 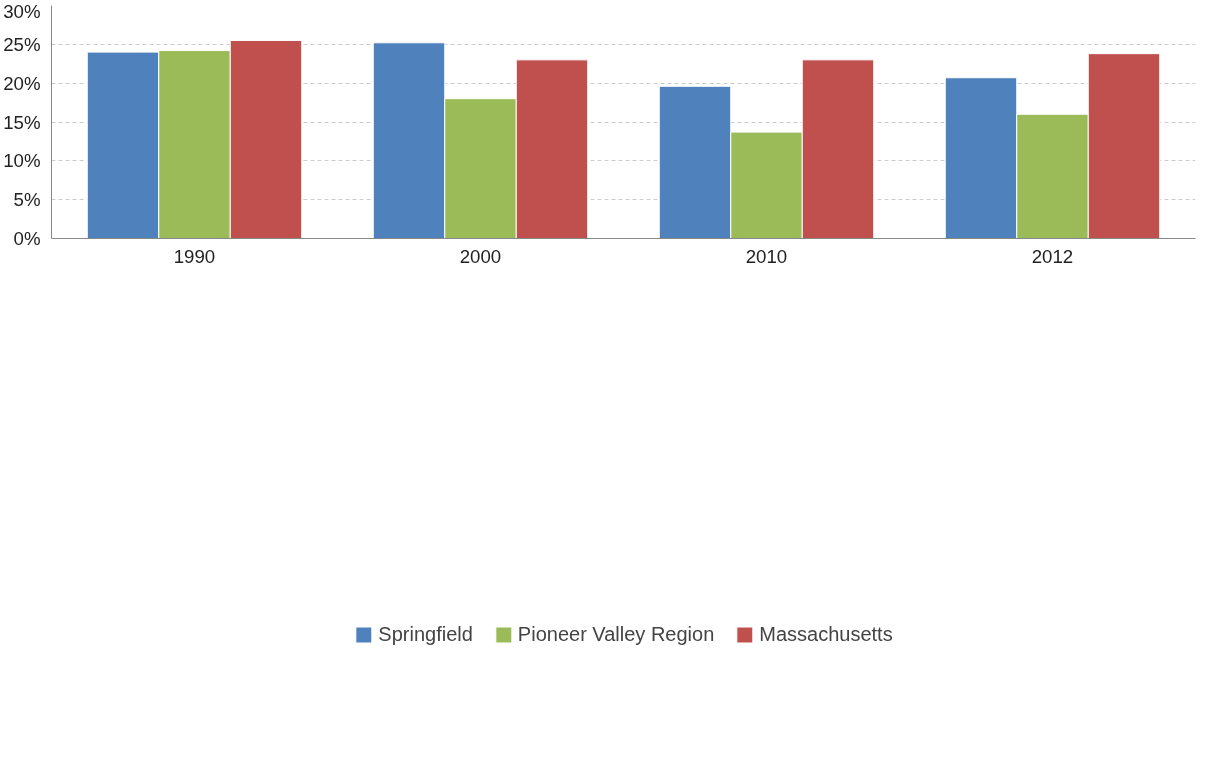 I want to click on x-tick-label: 2010, so click(x=766, y=256).